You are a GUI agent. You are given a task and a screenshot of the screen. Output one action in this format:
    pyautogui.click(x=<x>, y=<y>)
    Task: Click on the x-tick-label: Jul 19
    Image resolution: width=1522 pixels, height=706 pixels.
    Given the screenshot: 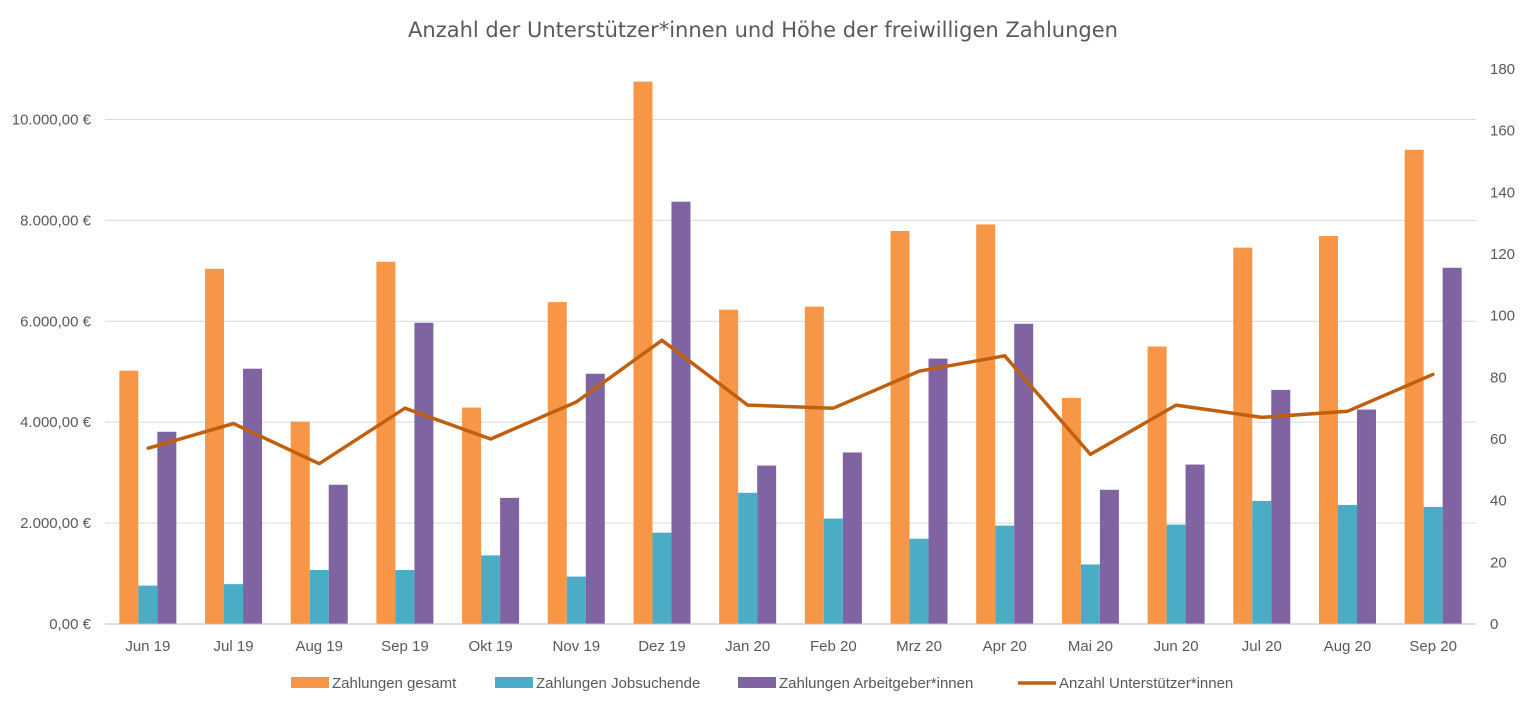 What is the action you would take?
    pyautogui.click(x=234, y=646)
    